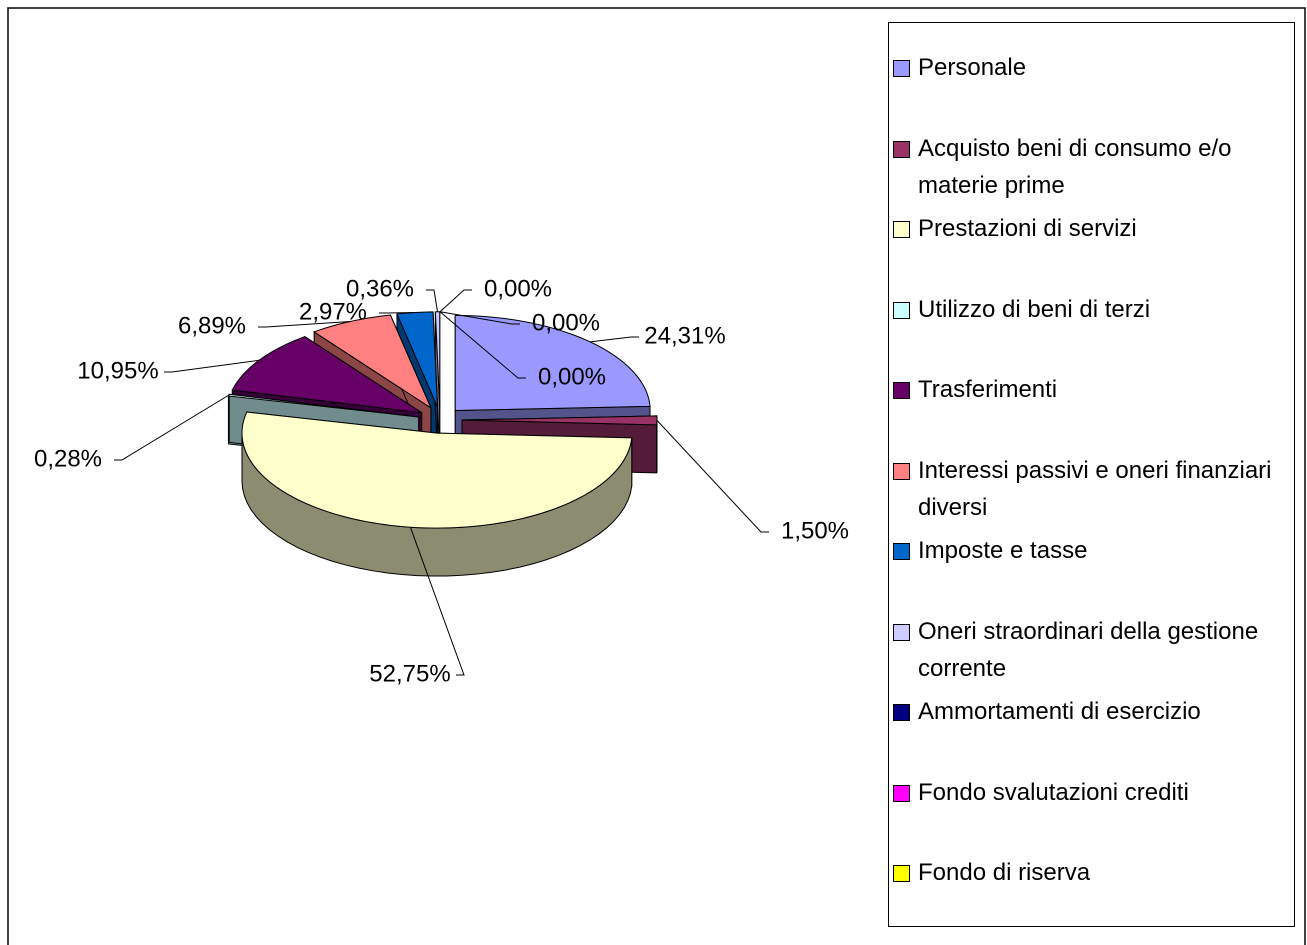  Describe the element at coordinates (1093, 389) in the screenshot. I see `legend-entry: Trasferimenti` at that location.